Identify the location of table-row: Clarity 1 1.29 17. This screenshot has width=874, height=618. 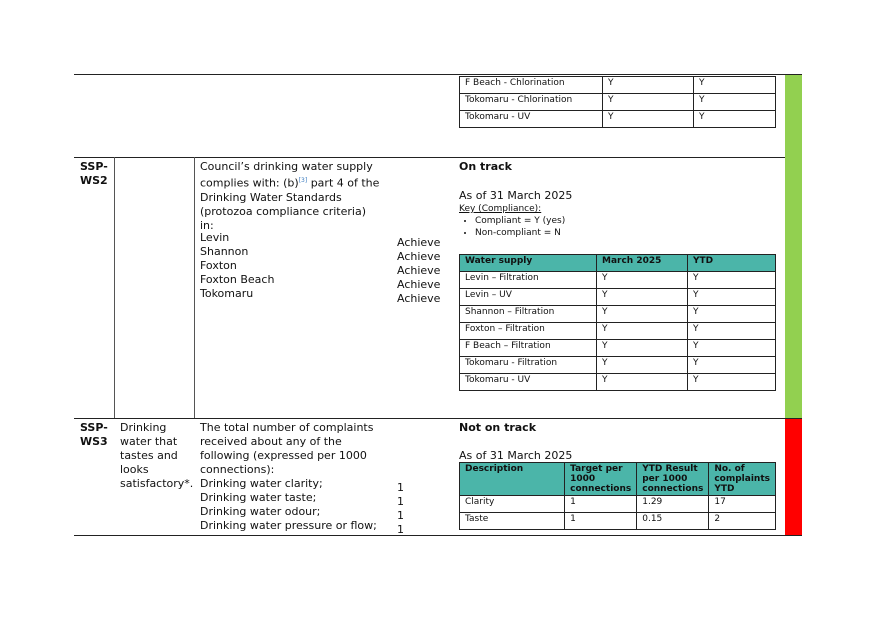
(617, 504).